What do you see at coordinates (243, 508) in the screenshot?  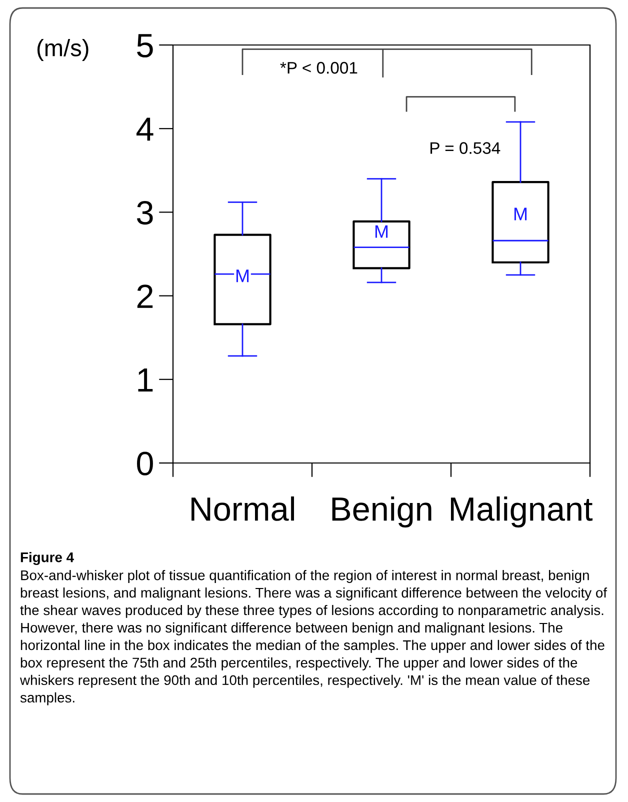 I see `x-tick-label: Normal` at bounding box center [243, 508].